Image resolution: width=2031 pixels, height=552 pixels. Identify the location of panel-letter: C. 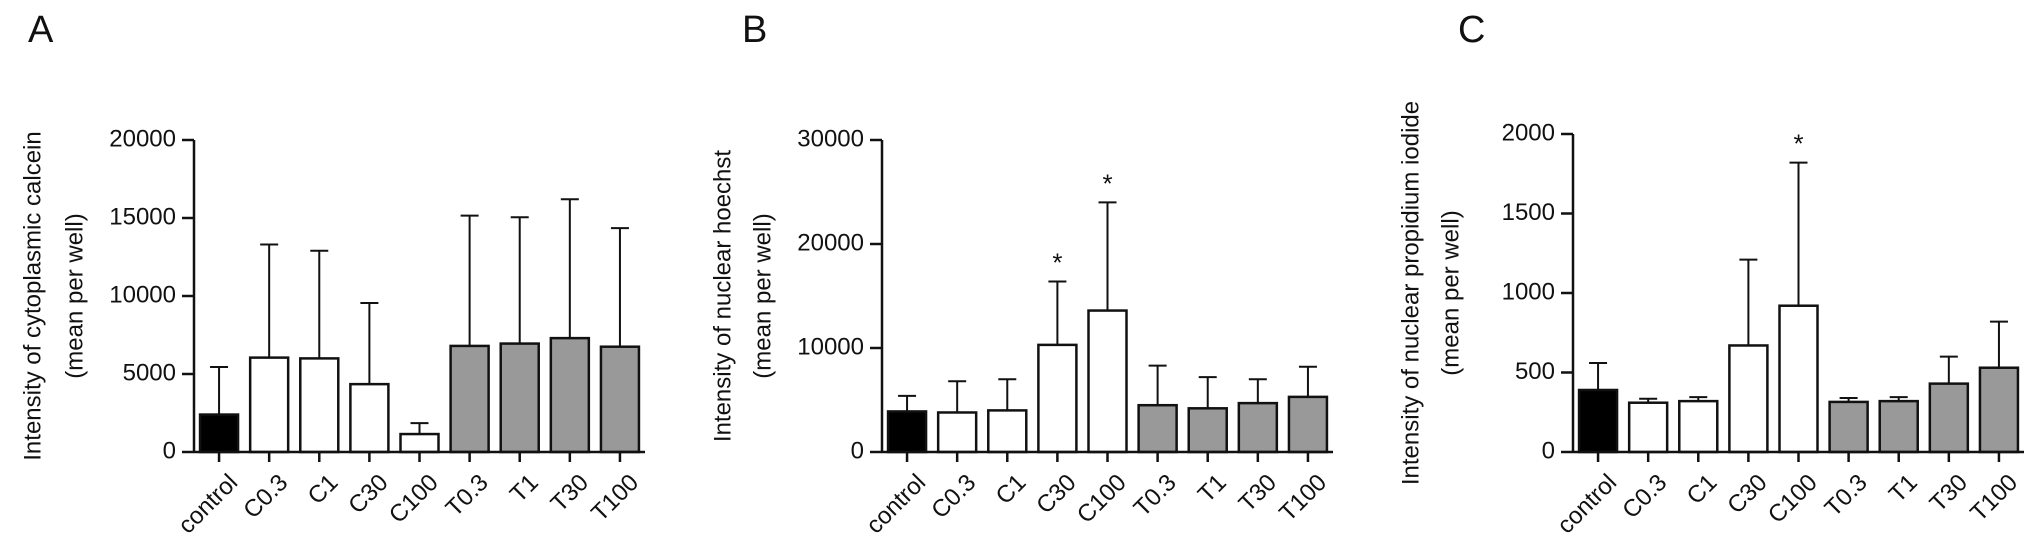
(1471, 30).